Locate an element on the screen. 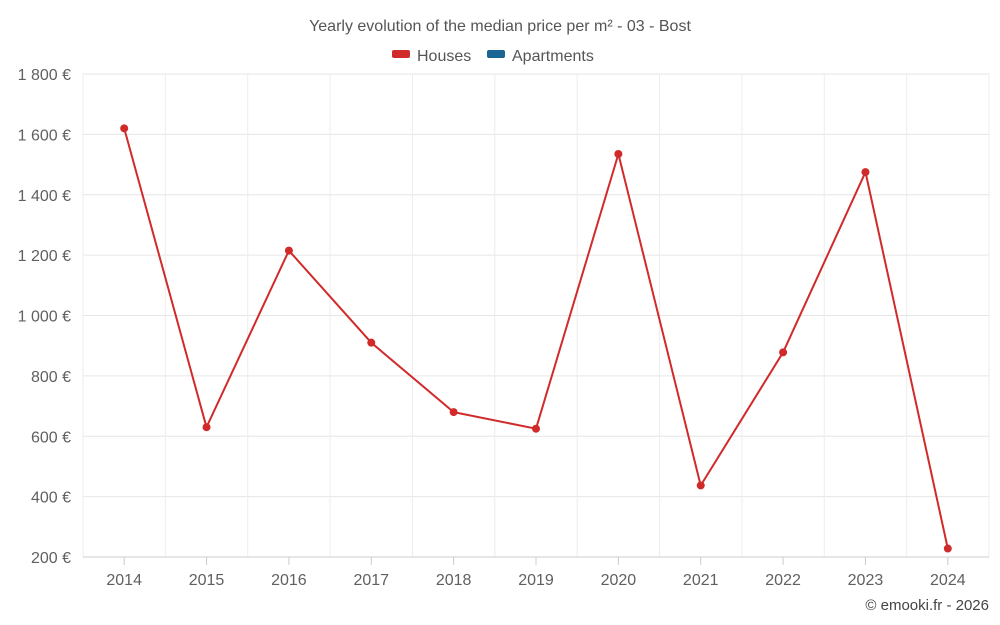  legend-swatch-houses is located at coordinates (401, 54).